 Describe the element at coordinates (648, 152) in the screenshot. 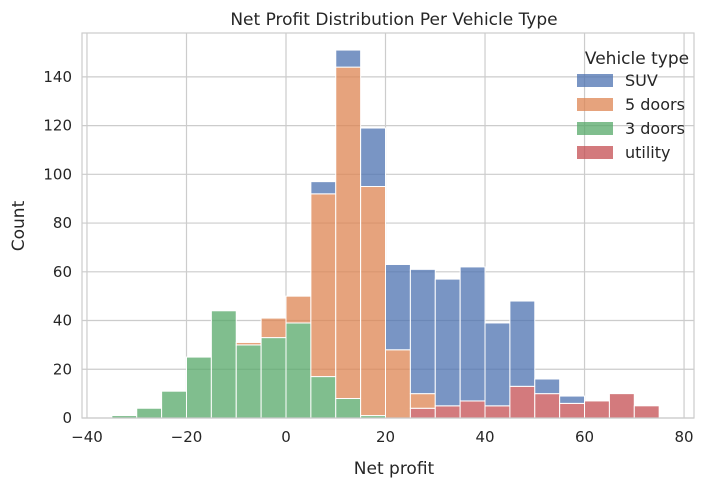

I see `legend-label-utility: utility` at that location.